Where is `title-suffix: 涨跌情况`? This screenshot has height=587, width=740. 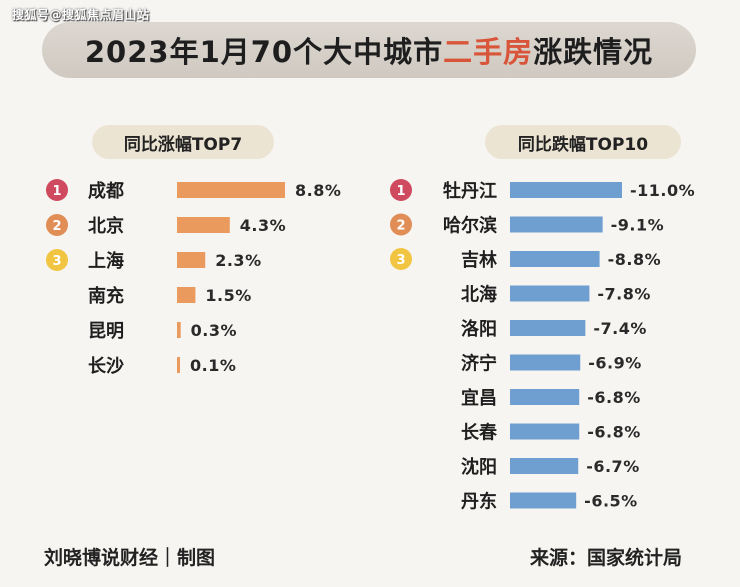 title-suffix: 涨跌情况 is located at coordinates (593, 52).